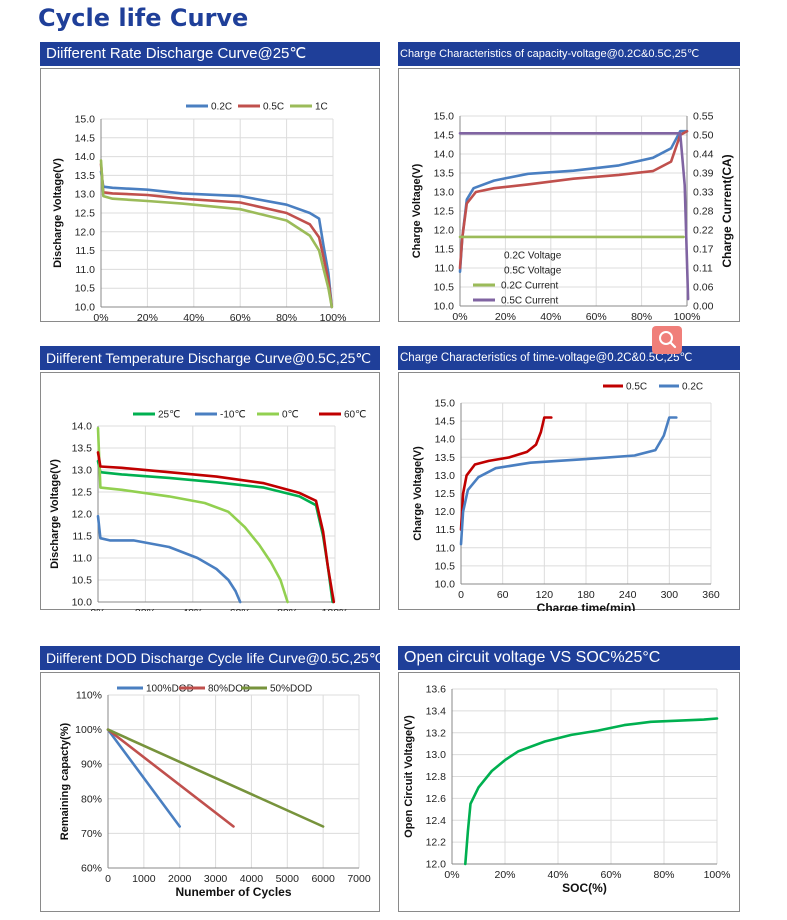 The width and height of the screenshot is (787, 920). Describe the element at coordinates (703, 269) in the screenshot. I see `y2-tick-label: 0.11` at that location.